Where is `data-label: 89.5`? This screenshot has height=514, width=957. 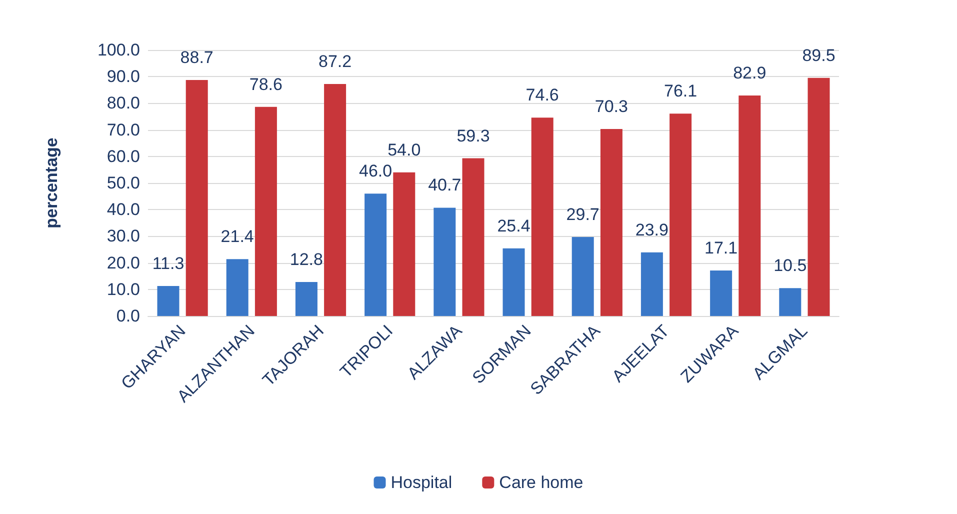 data-label: 89.5 is located at coordinates (819, 55).